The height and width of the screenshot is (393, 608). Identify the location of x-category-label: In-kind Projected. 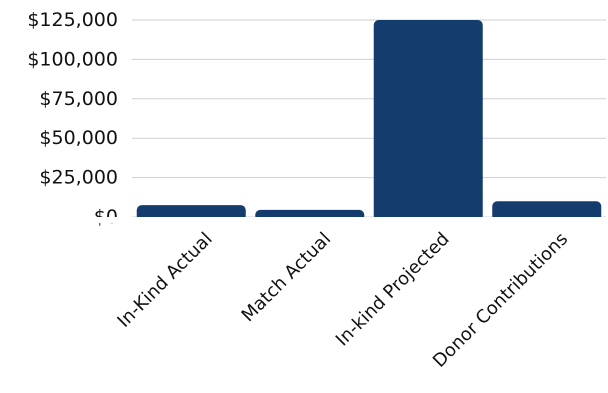
(393, 290).